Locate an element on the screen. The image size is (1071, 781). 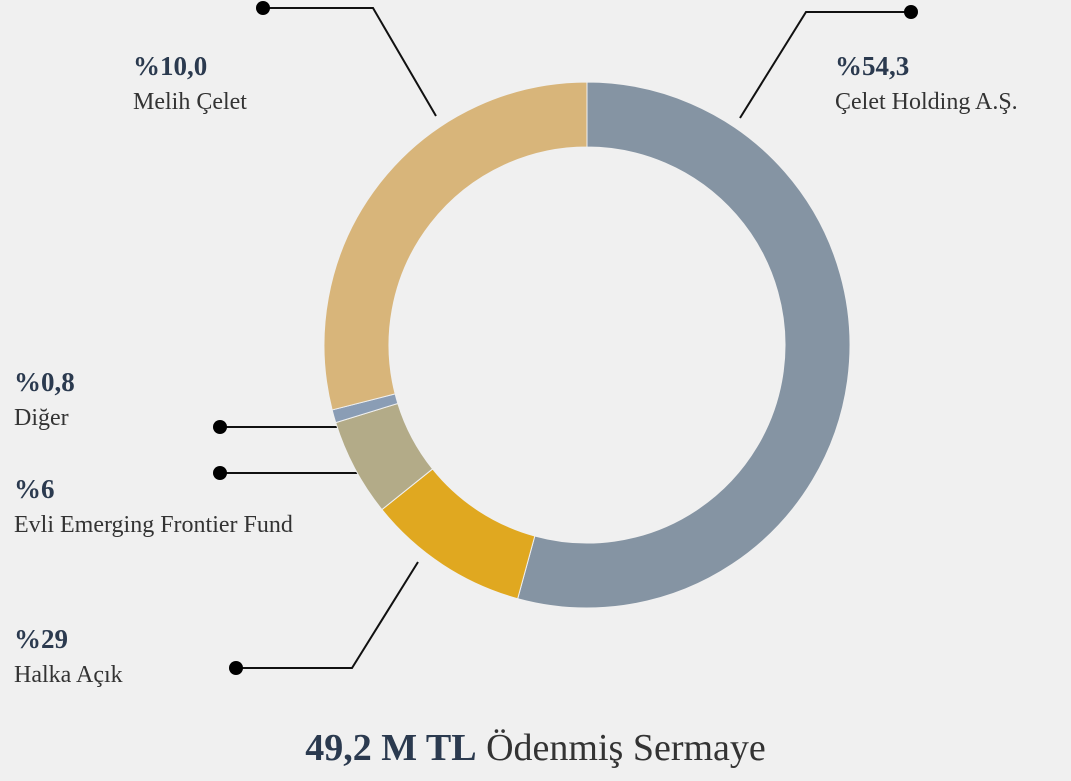
segment-value: %0,8 is located at coordinates (44, 382).